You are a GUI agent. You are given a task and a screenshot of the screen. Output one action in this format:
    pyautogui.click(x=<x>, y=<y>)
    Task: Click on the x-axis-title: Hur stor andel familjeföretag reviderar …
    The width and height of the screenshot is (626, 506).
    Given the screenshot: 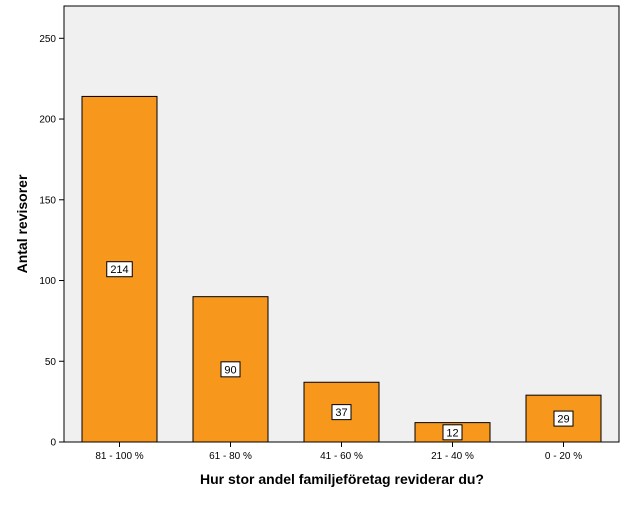 What is the action you would take?
    pyautogui.click(x=342, y=479)
    